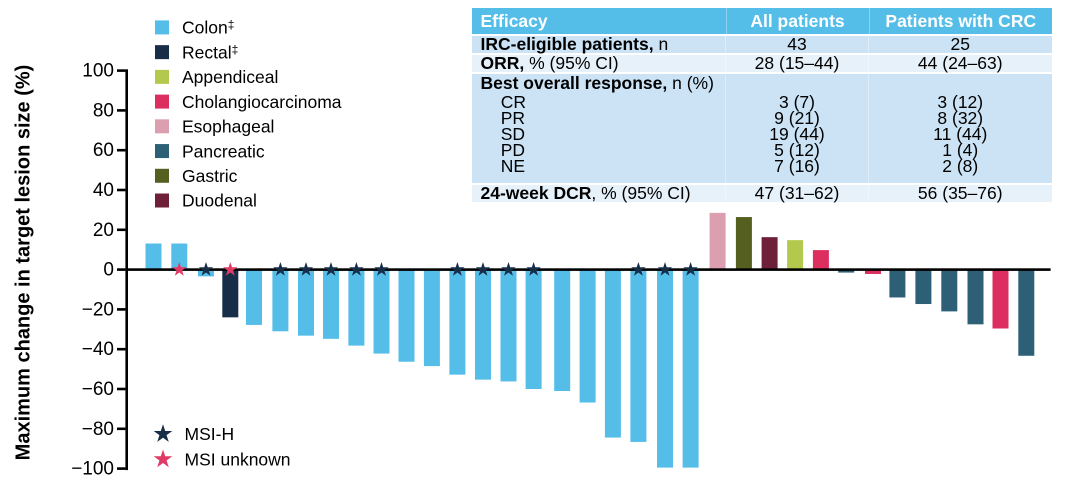 The height and width of the screenshot is (498, 1080). I want to click on svg-text: MSI unknown, so click(238, 460).